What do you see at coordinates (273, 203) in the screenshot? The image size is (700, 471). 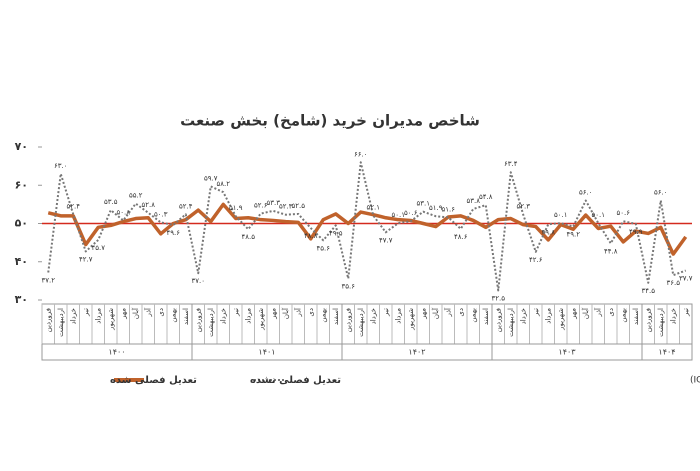 I see `data-label: ۵۳.۳` at bounding box center [273, 203].